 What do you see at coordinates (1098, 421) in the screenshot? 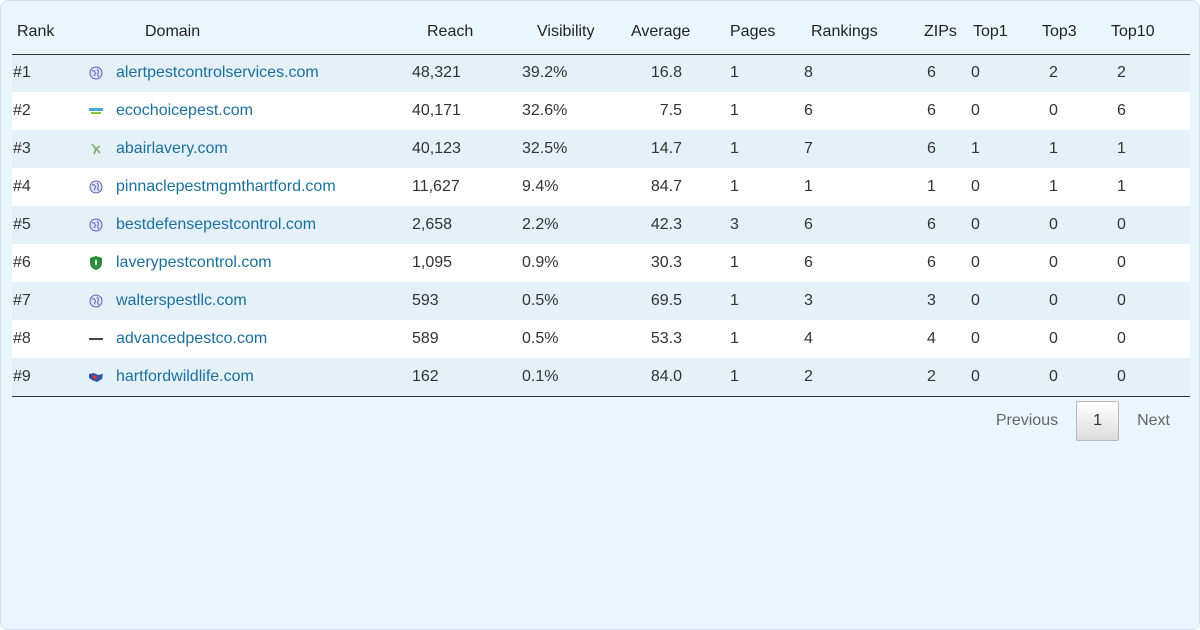
I see `page-1-button: 1` at bounding box center [1098, 421].